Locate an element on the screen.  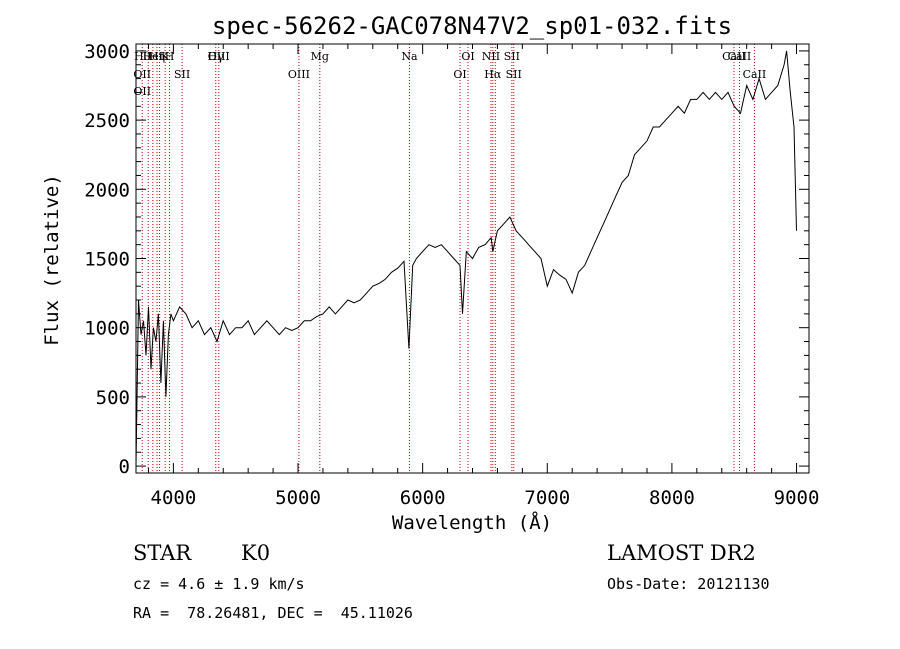
y-axis-label: Flux (relative) is located at coordinates (52, 260).